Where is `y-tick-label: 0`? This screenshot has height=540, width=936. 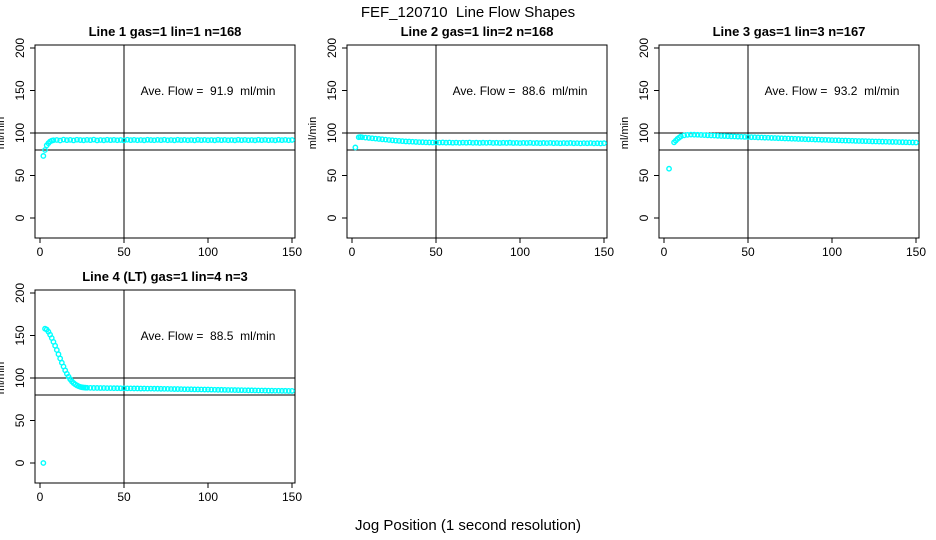
y-tick-label: 0 is located at coordinates (20, 217).